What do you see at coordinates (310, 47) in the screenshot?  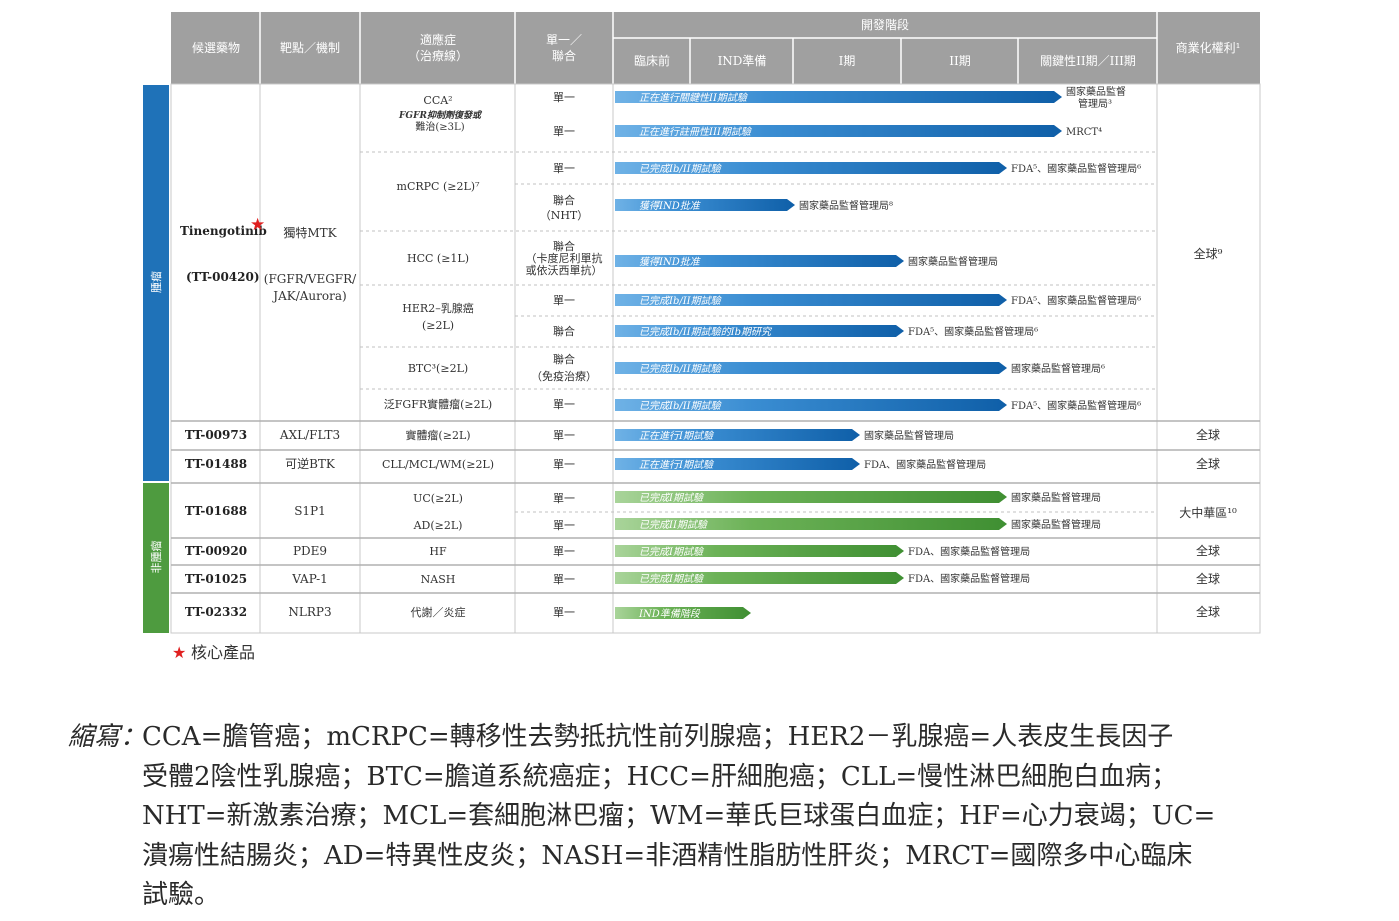 I see `header-target: 靶點／機制` at bounding box center [310, 47].